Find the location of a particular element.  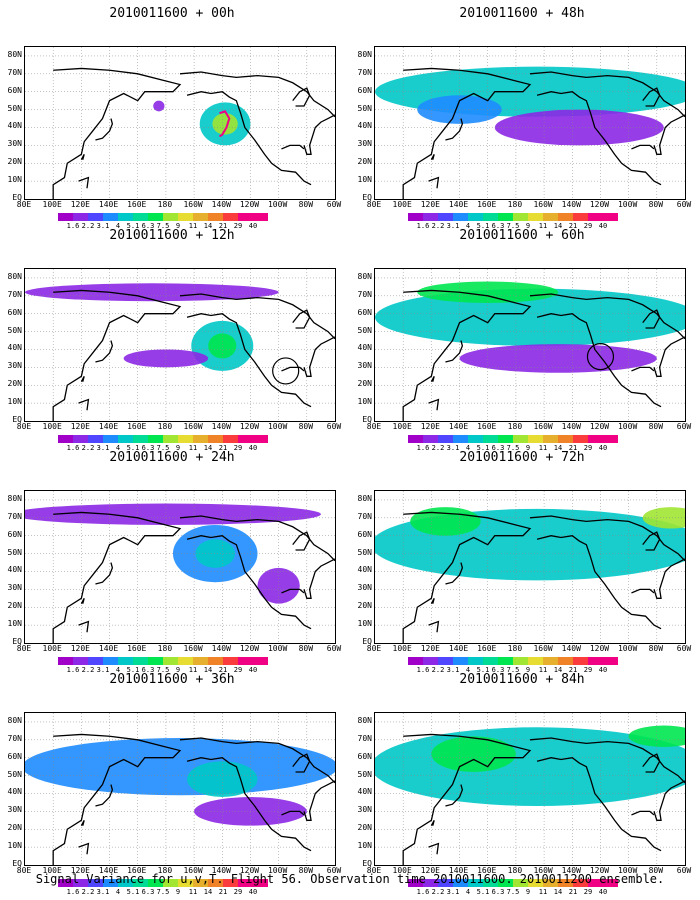

colorbar-label: 40 is located at coordinates (253, 226).